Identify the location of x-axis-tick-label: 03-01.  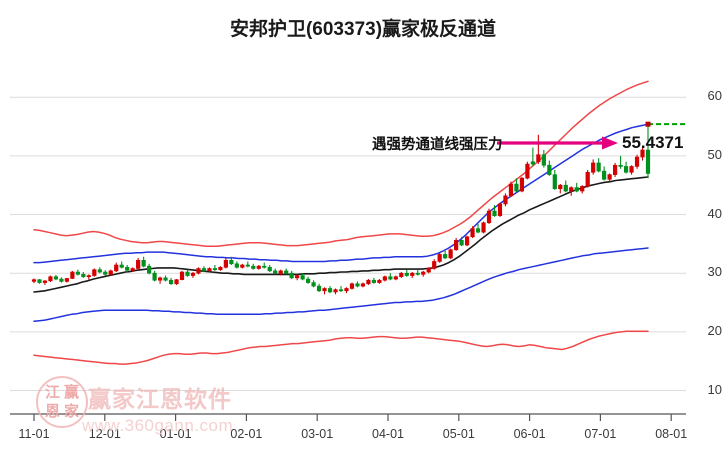
(317, 434).